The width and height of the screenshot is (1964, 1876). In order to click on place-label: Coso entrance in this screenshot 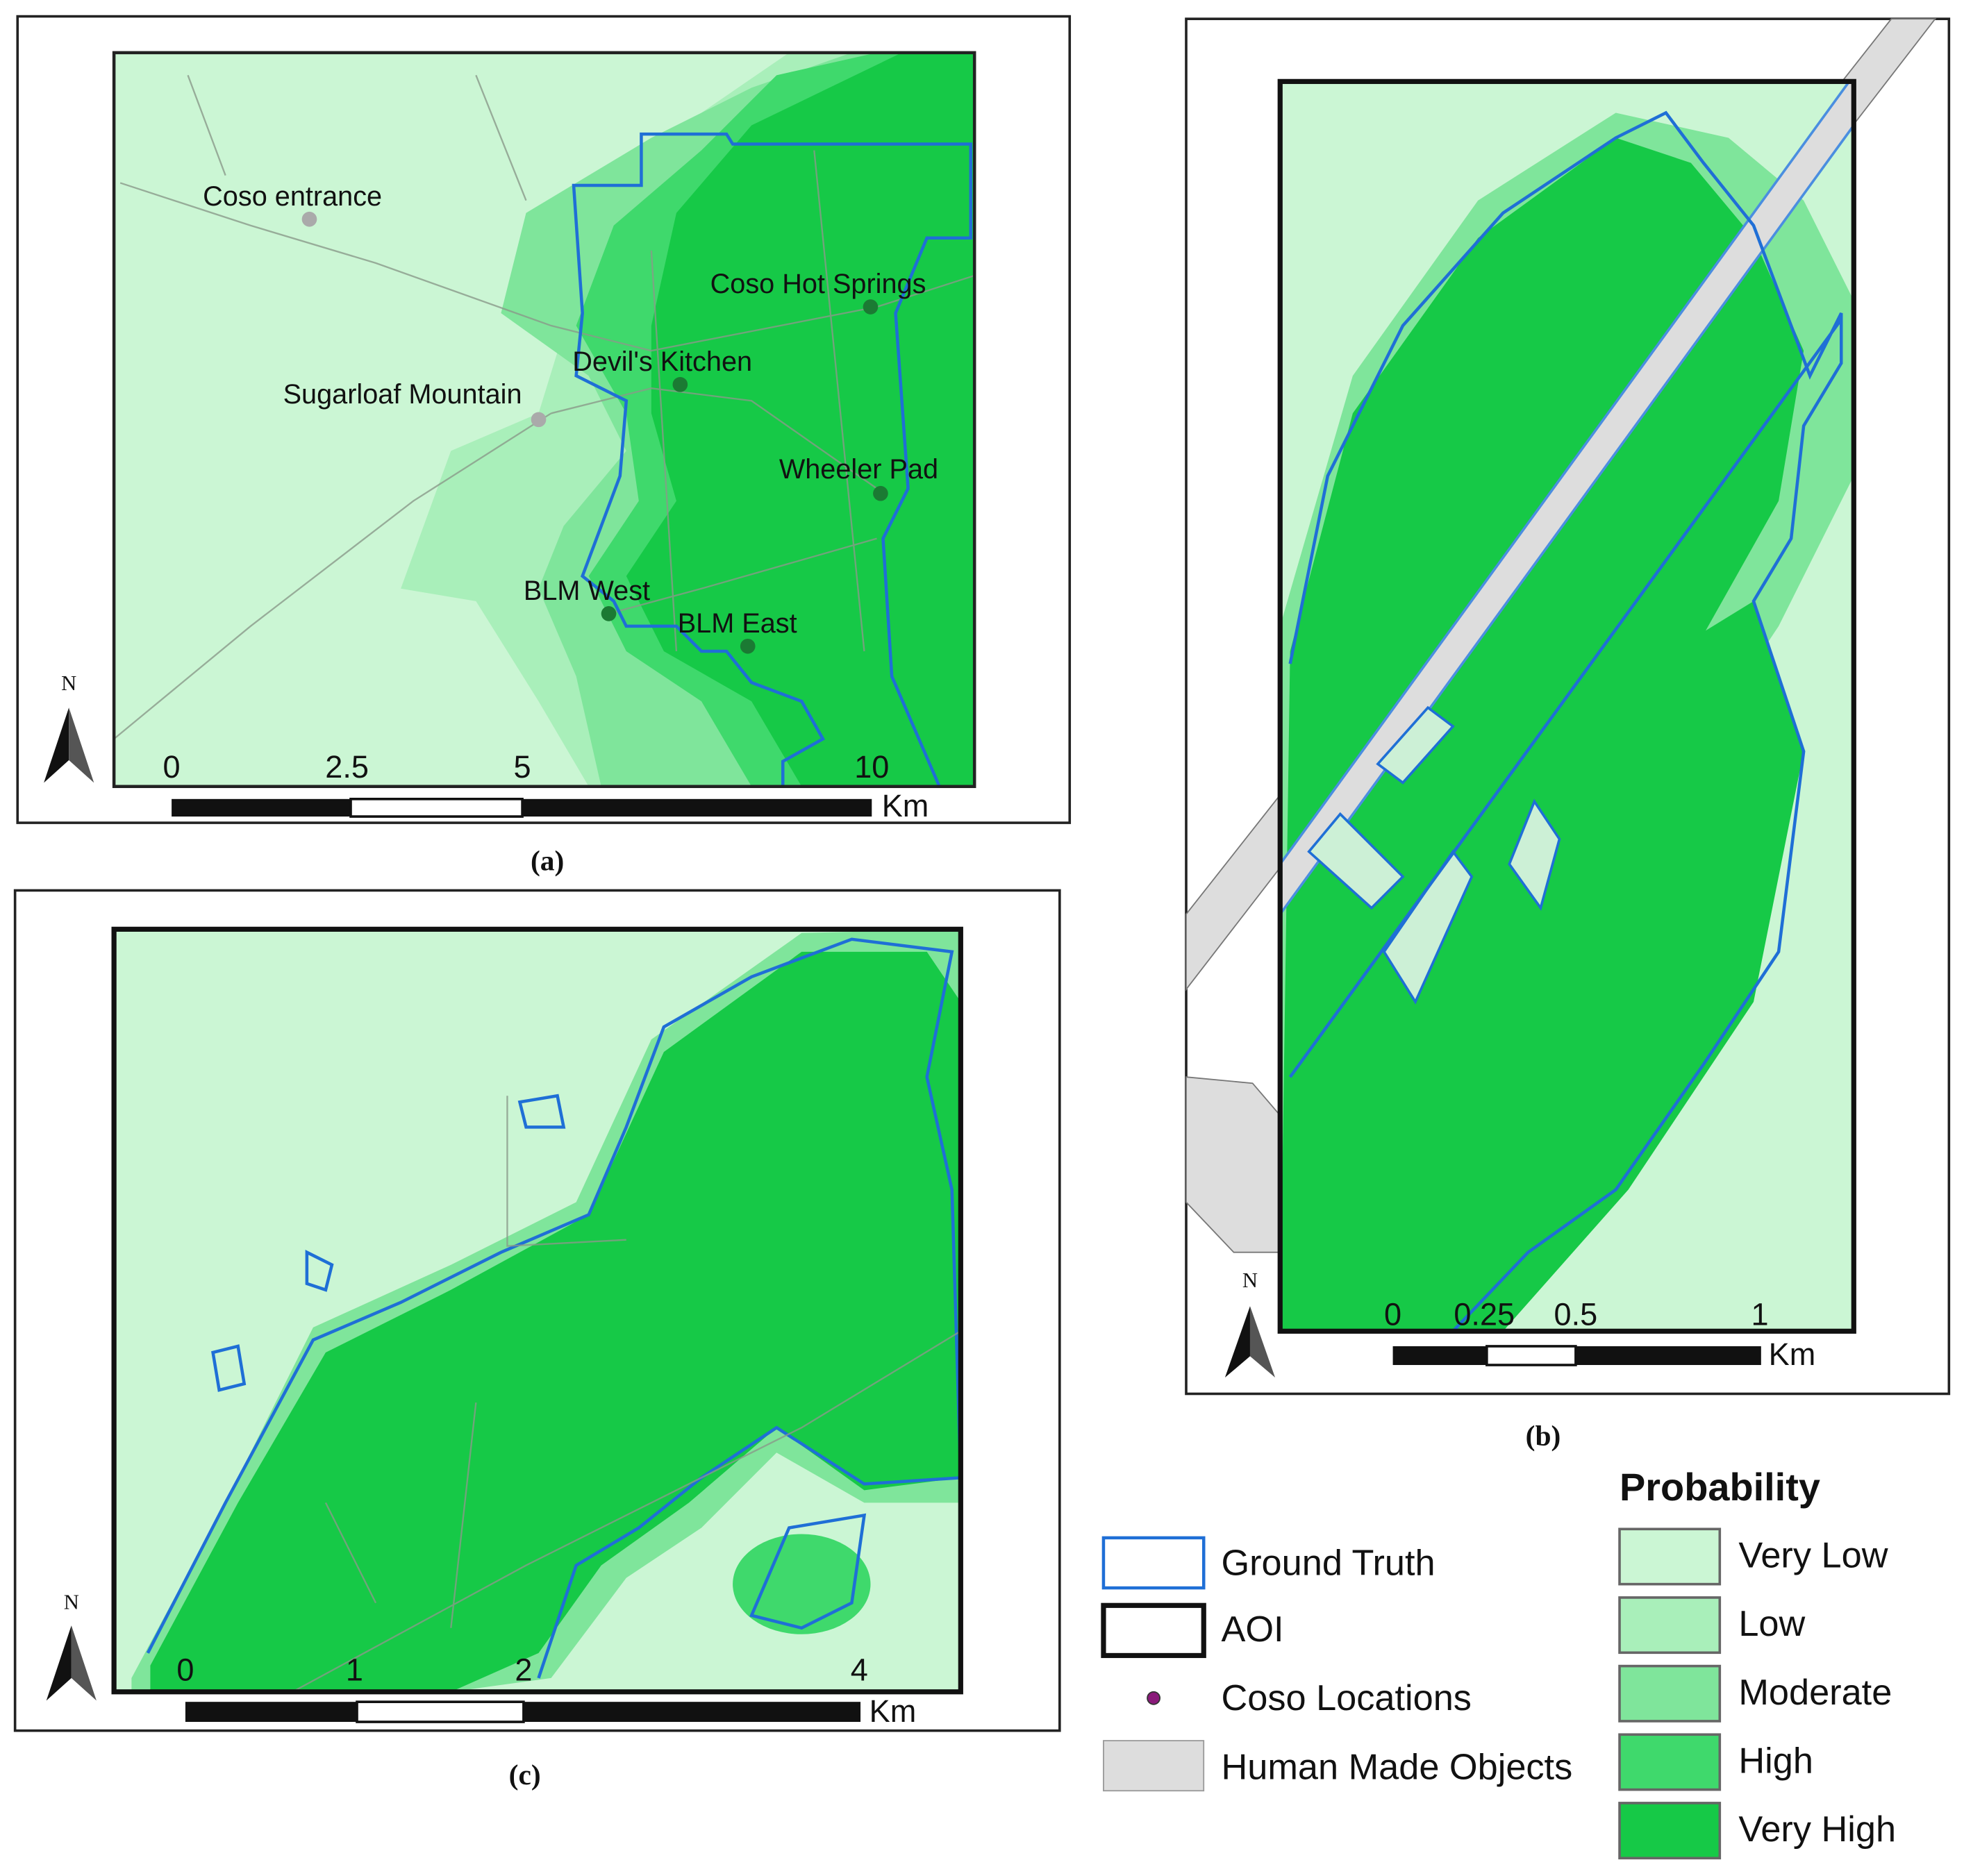, I will do `click(292, 197)`.